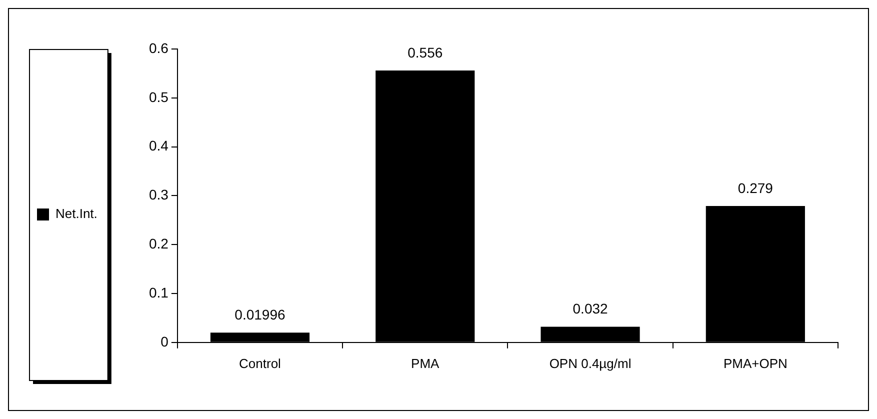 Image resolution: width=877 pixels, height=419 pixels. What do you see at coordinates (590, 308) in the screenshot?
I see `data-label: 0.032` at bounding box center [590, 308].